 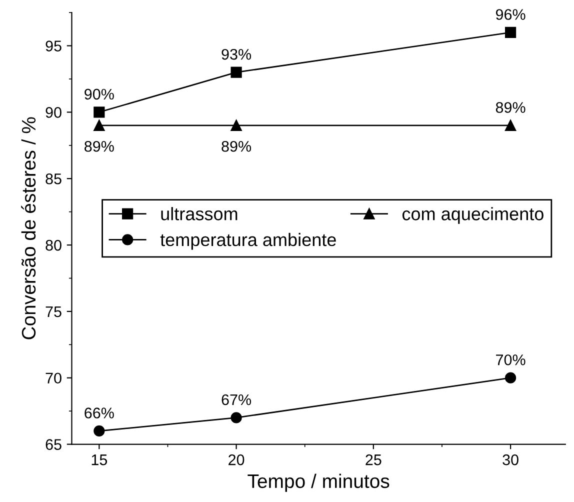 What do you see at coordinates (237, 54) in the screenshot?
I see `data-label: 93%` at bounding box center [237, 54].